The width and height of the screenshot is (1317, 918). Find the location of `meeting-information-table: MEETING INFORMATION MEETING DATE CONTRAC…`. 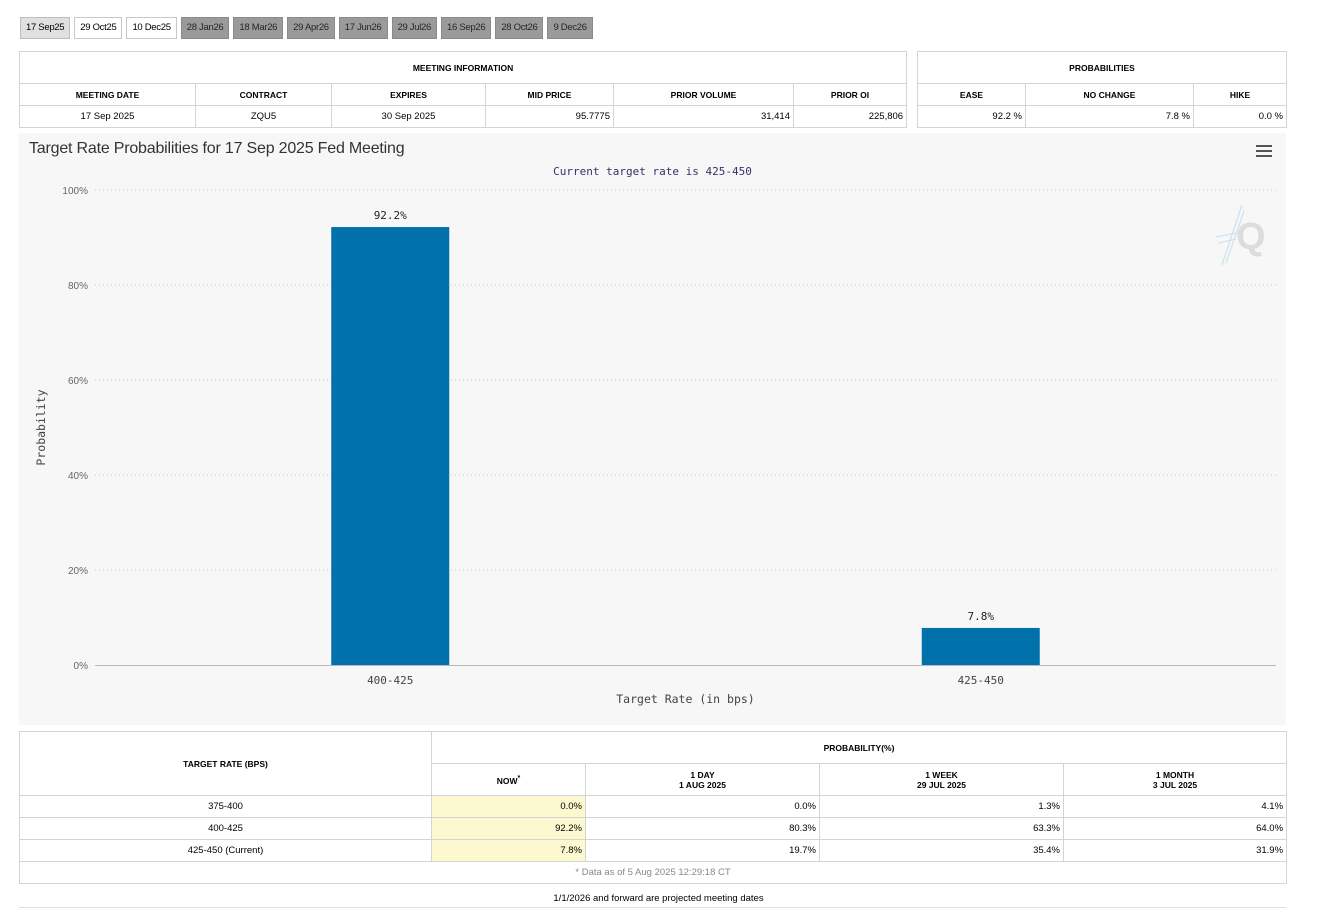

meeting-information-table: MEETING INFORMATION MEETING DATE CONTRAC… is located at coordinates (463, 89).